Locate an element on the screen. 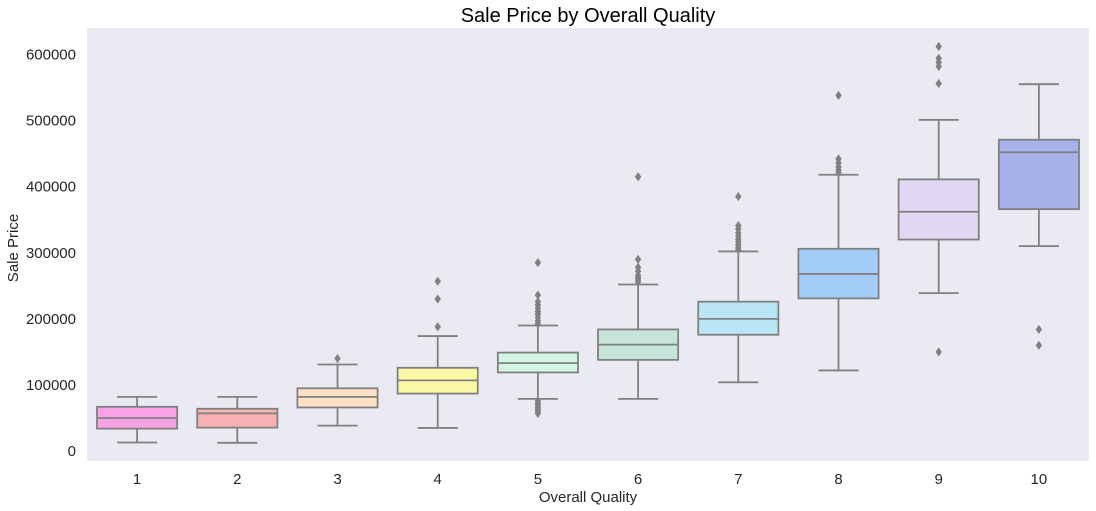 Image resolution: width=1096 pixels, height=511 pixels. x-tick-label: 6 is located at coordinates (638, 479).